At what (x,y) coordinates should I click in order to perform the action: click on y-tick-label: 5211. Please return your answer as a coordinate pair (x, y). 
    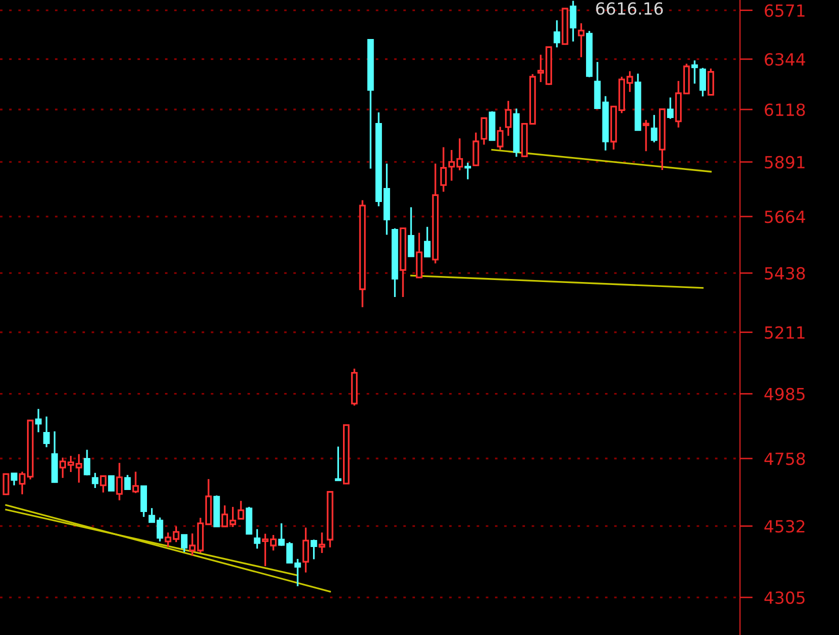
    Looking at the image, I should click on (784, 332).